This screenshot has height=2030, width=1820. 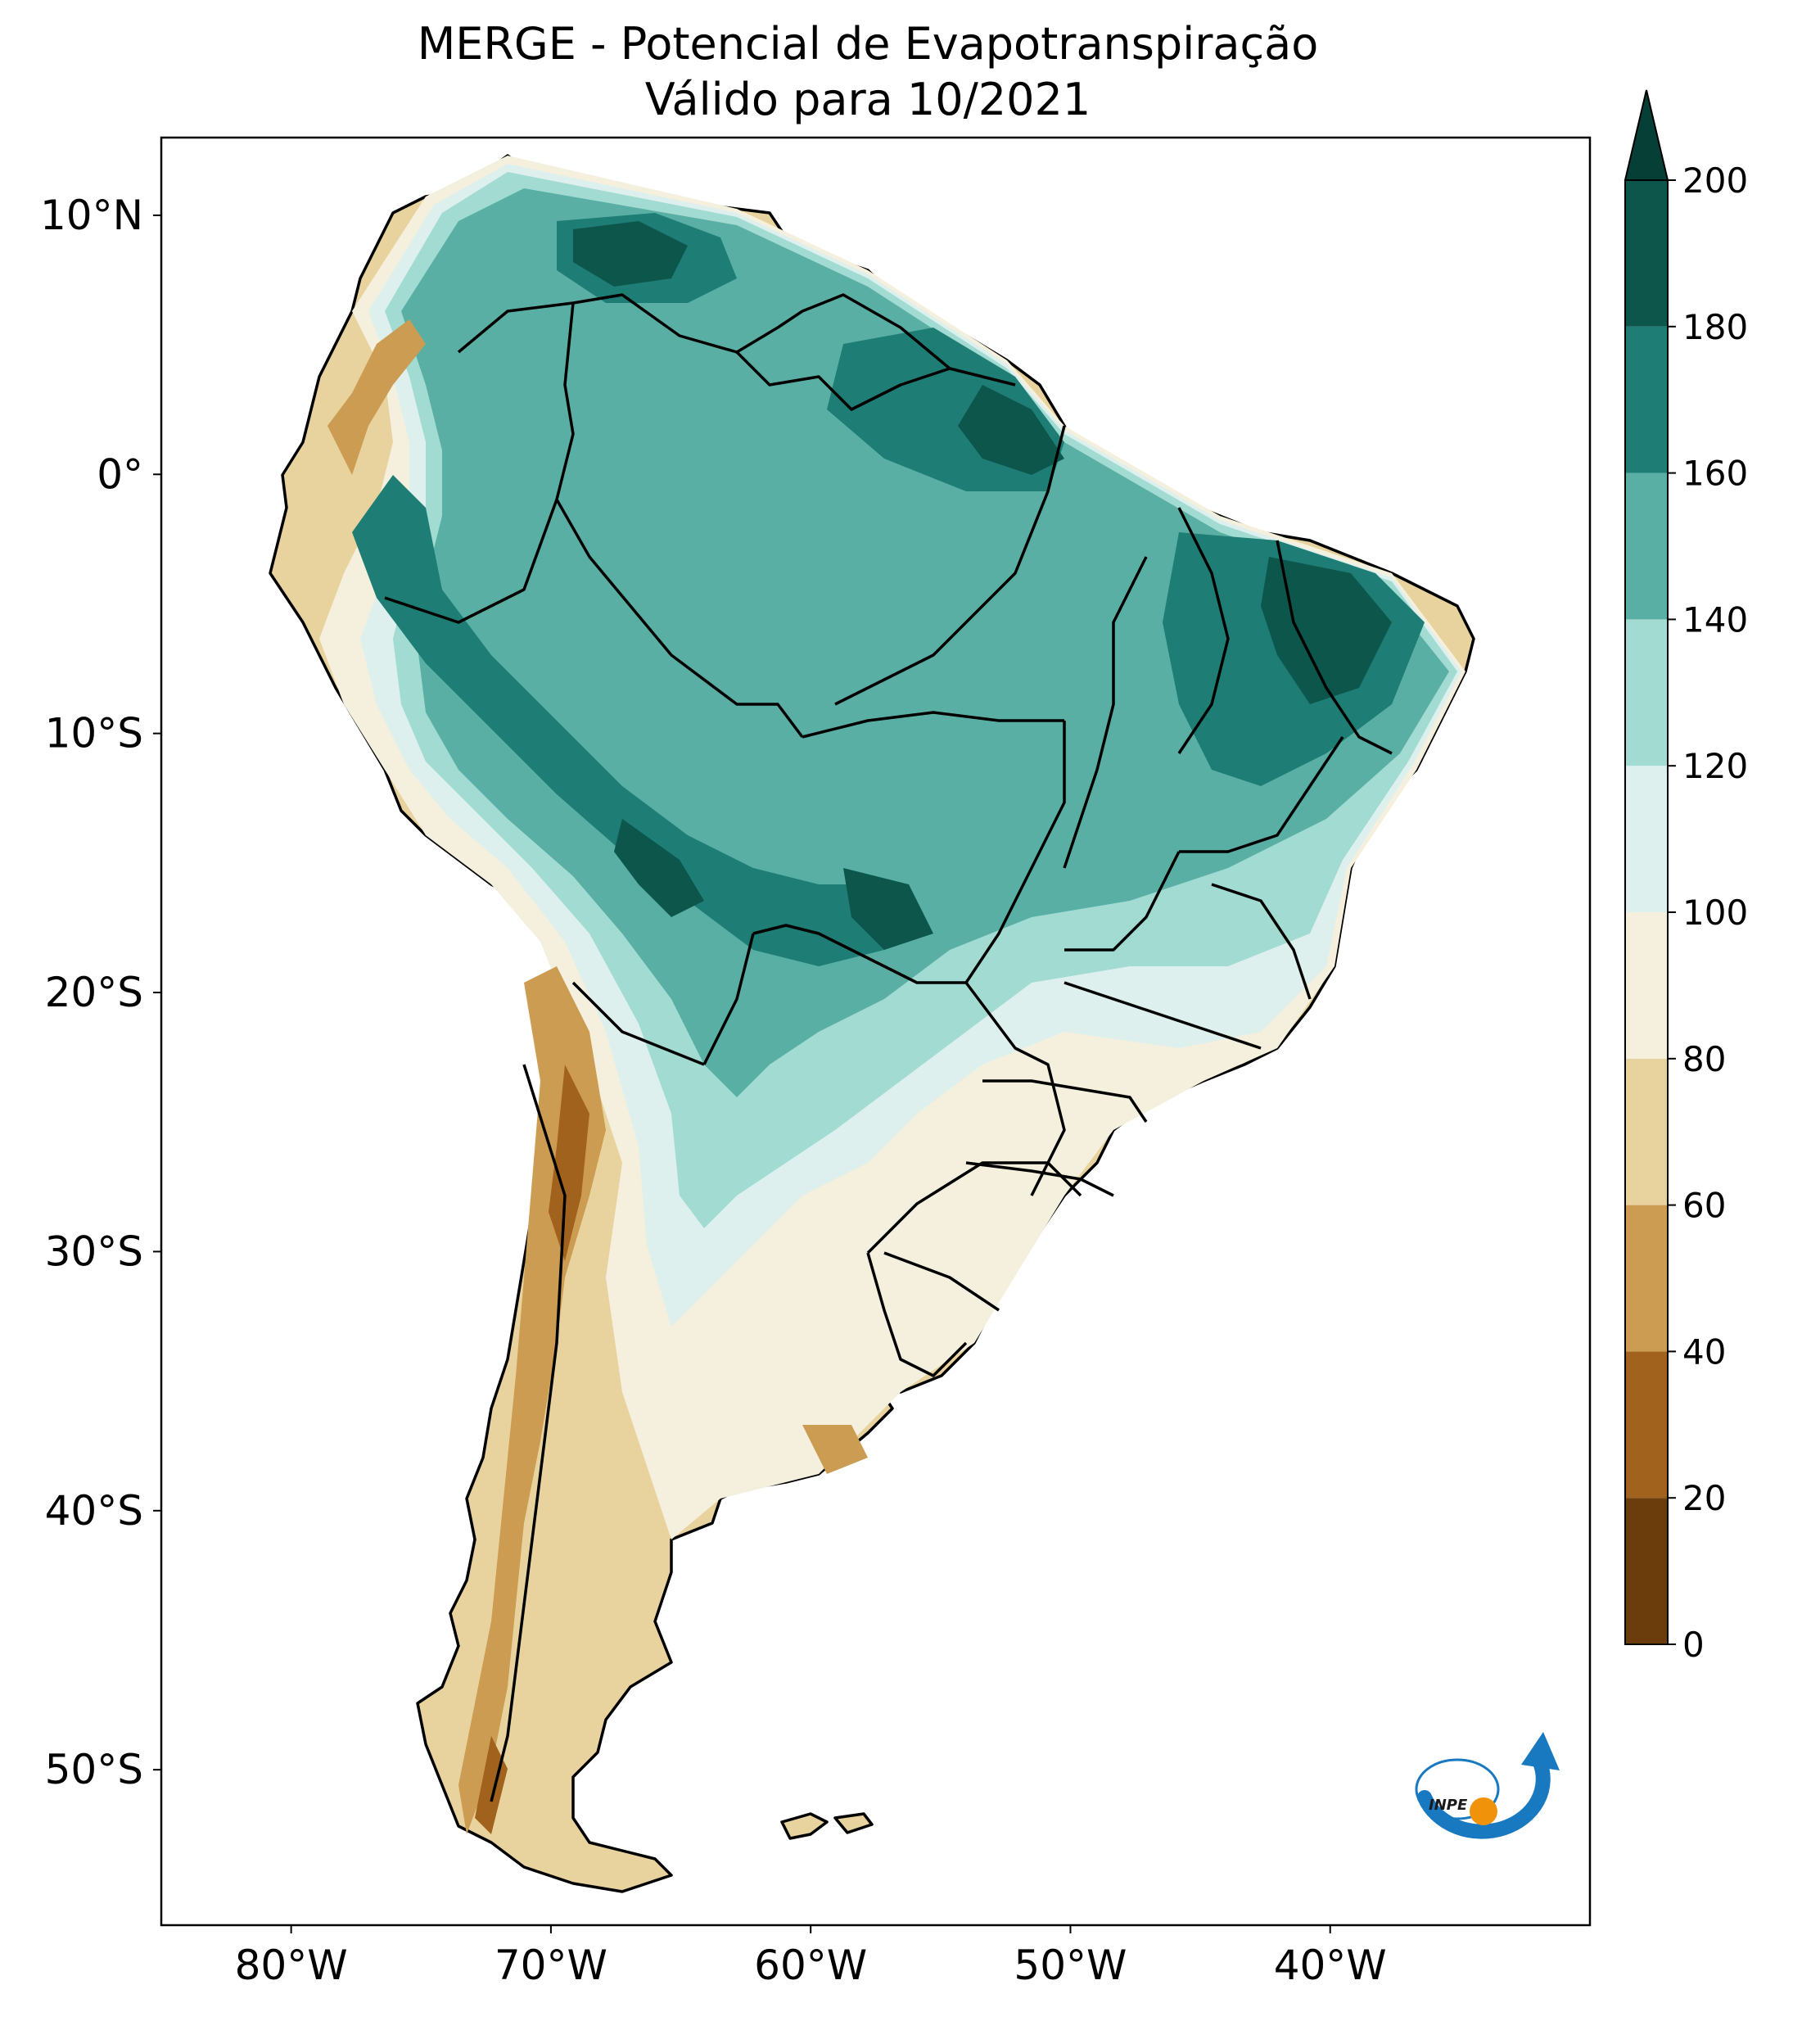 I want to click on map-title: MERGE - Potencial de Evapotranspiração, so click(x=868, y=44).